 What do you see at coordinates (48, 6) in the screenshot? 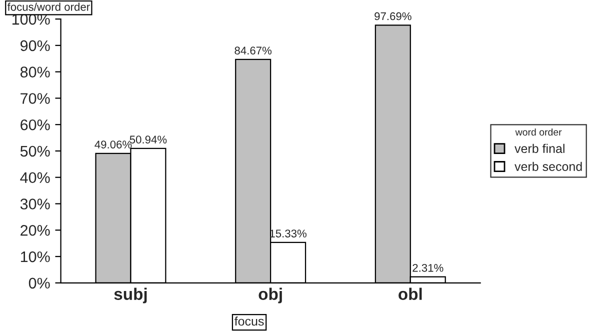
I see `chart-title: focus/word order` at bounding box center [48, 6].